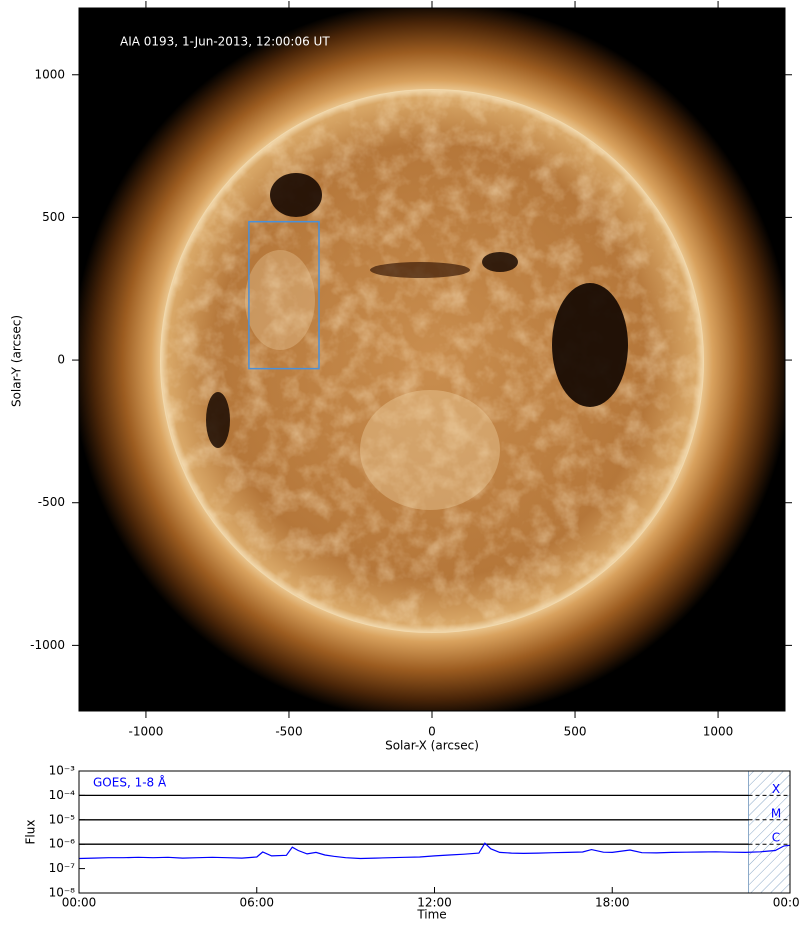 This screenshot has width=799, height=939. I want to click on y-tick-label: 10⁻⁴, so click(62, 795).